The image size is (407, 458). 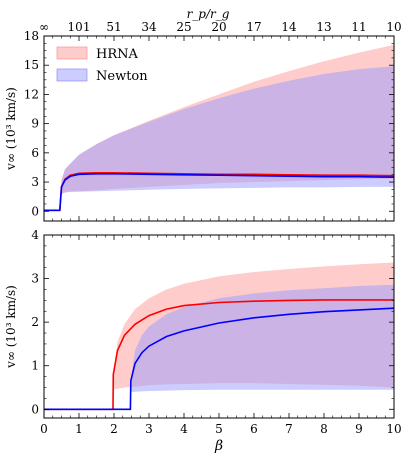 I want to click on legend-newton-swatch, so click(x=72, y=75).